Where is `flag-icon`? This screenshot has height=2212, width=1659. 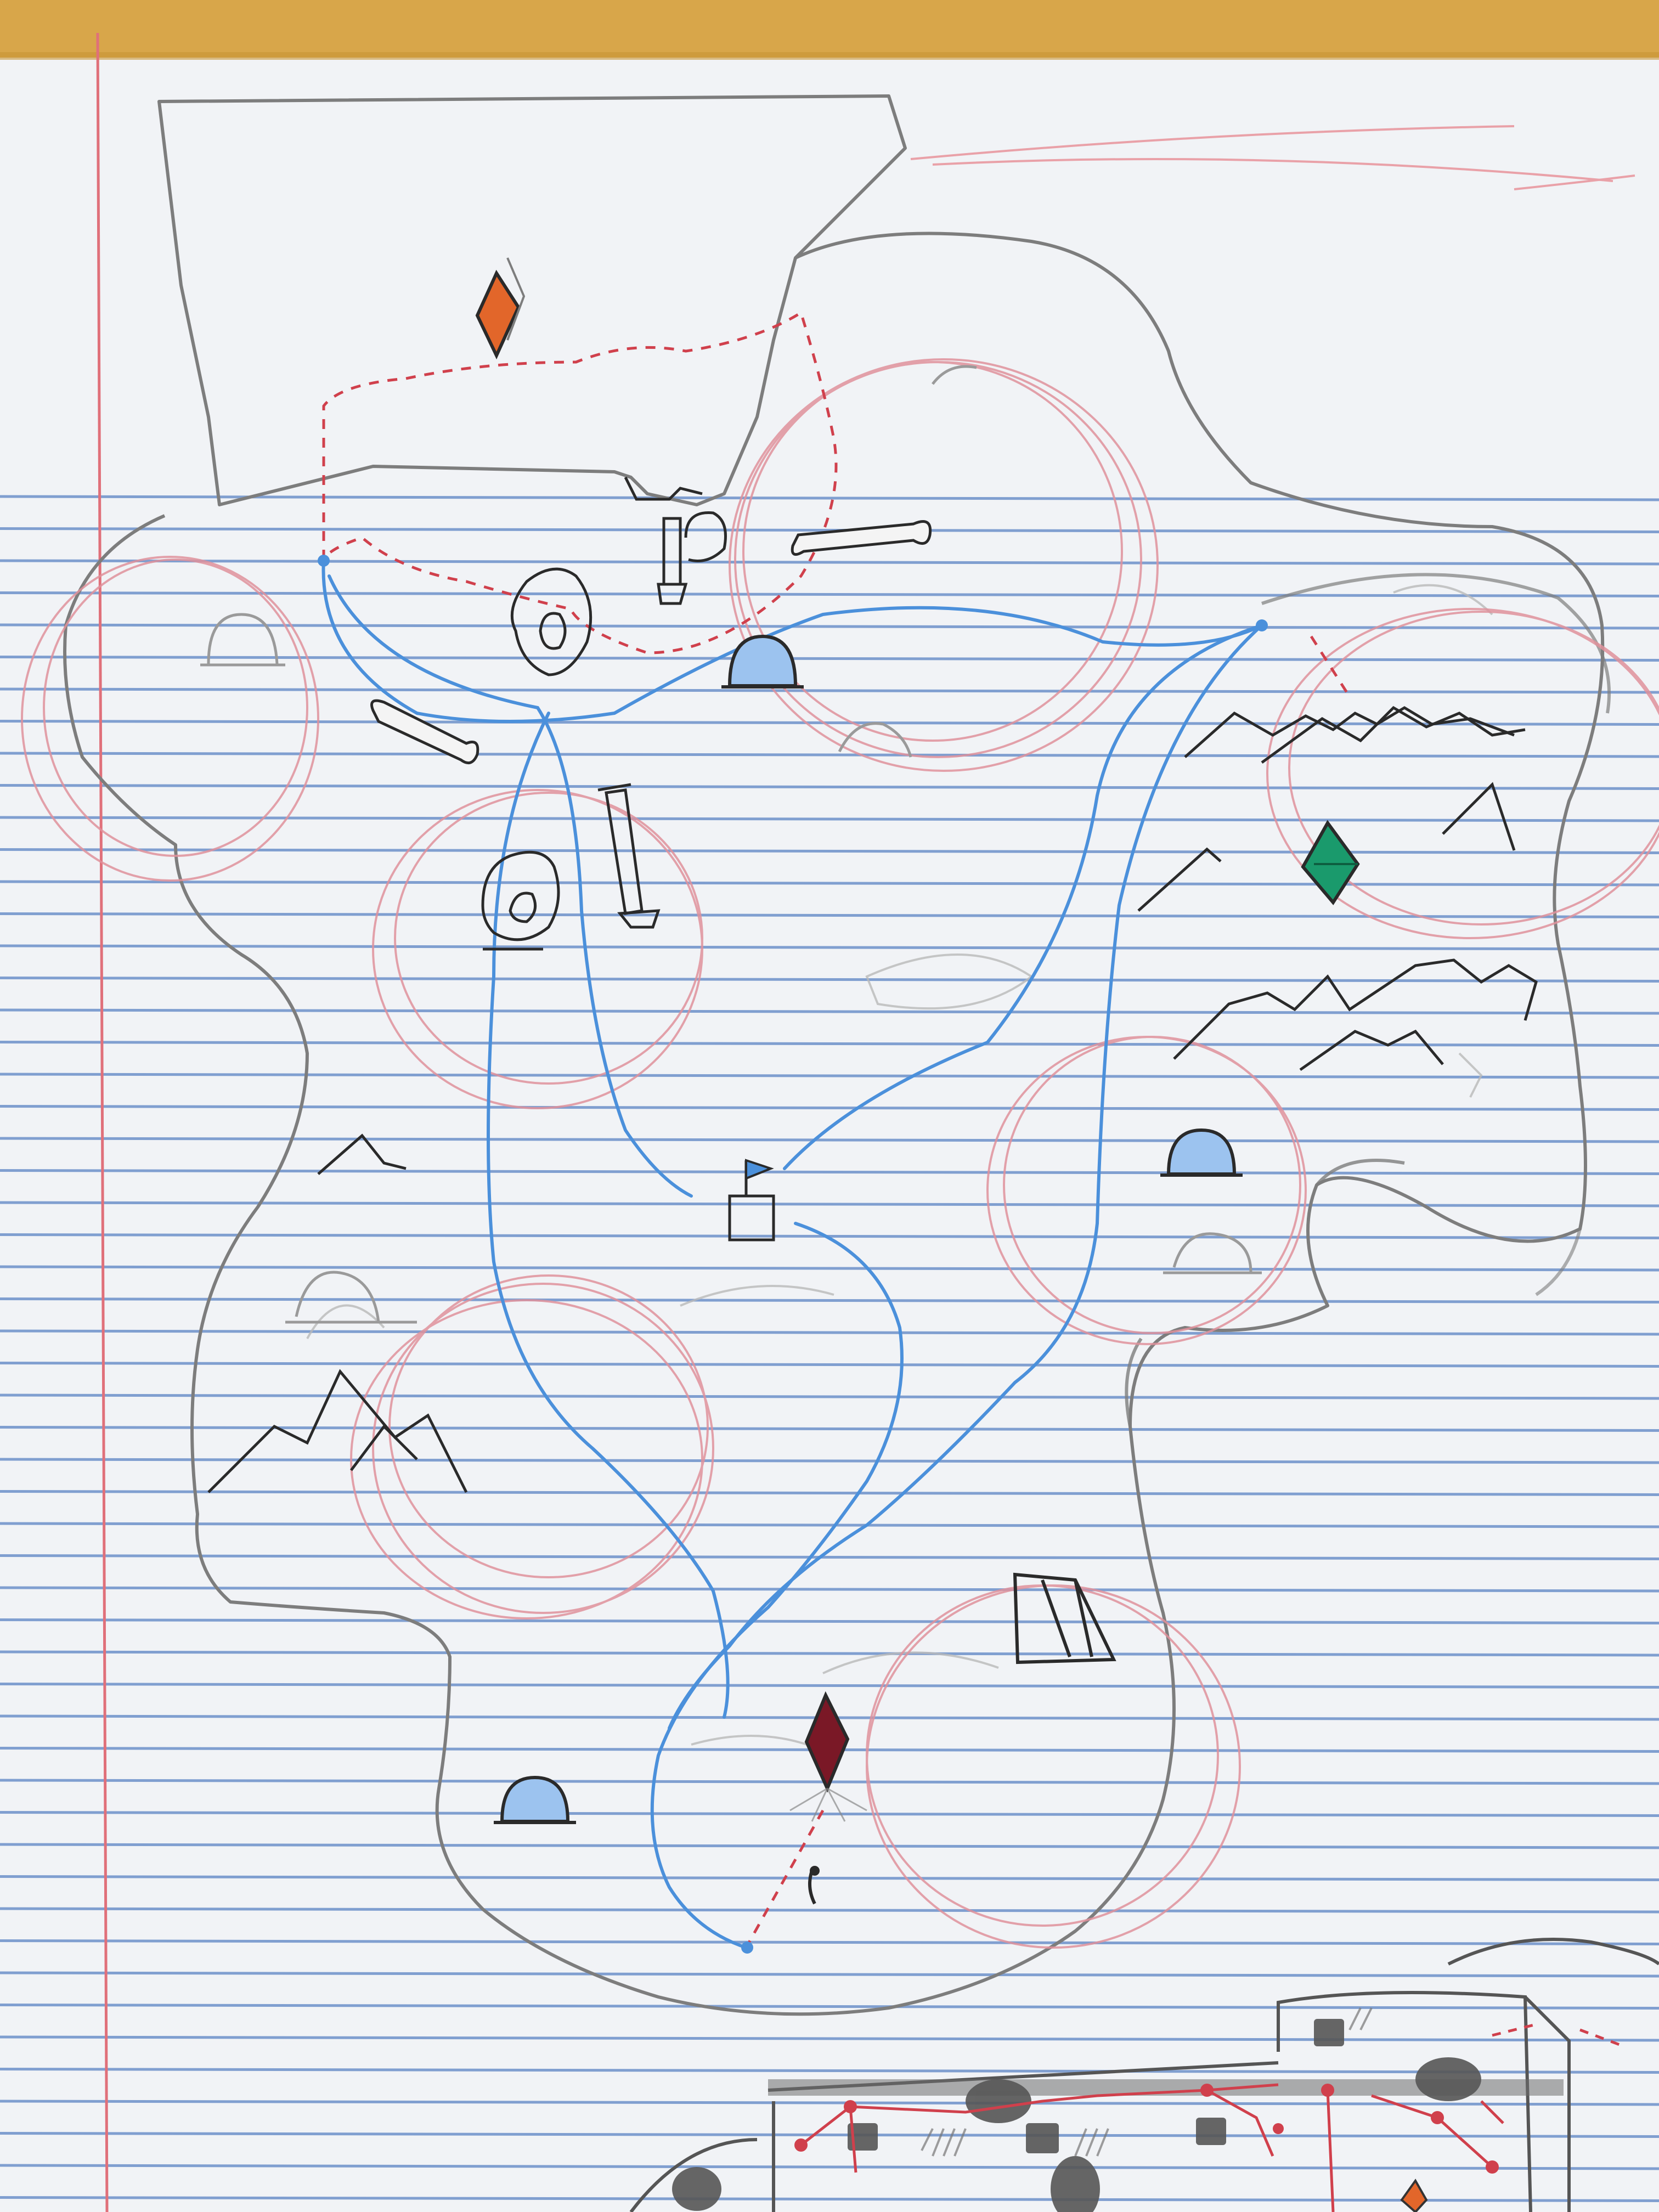 flag-icon is located at coordinates (751, 1200).